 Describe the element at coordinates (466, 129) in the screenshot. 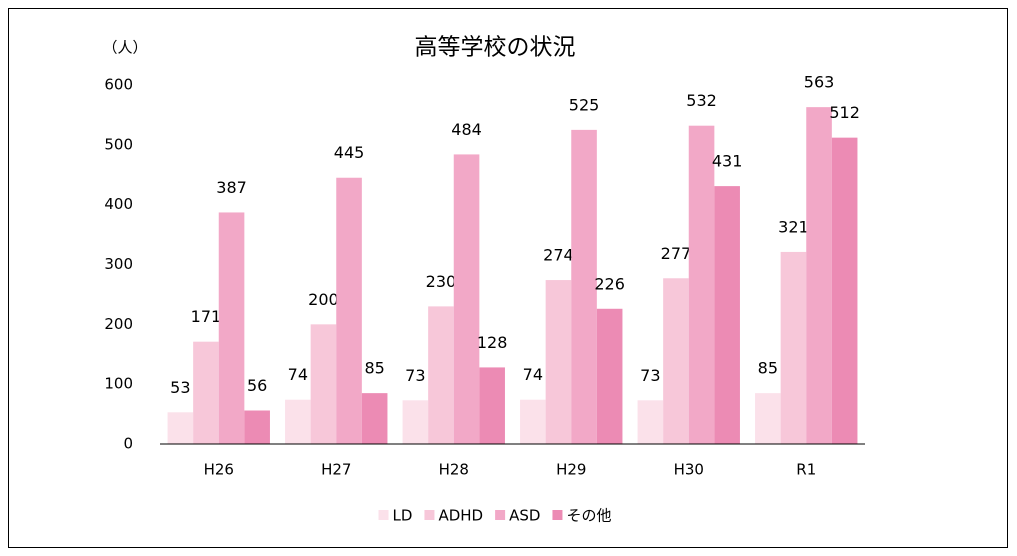

I see `data-label: 484` at that location.